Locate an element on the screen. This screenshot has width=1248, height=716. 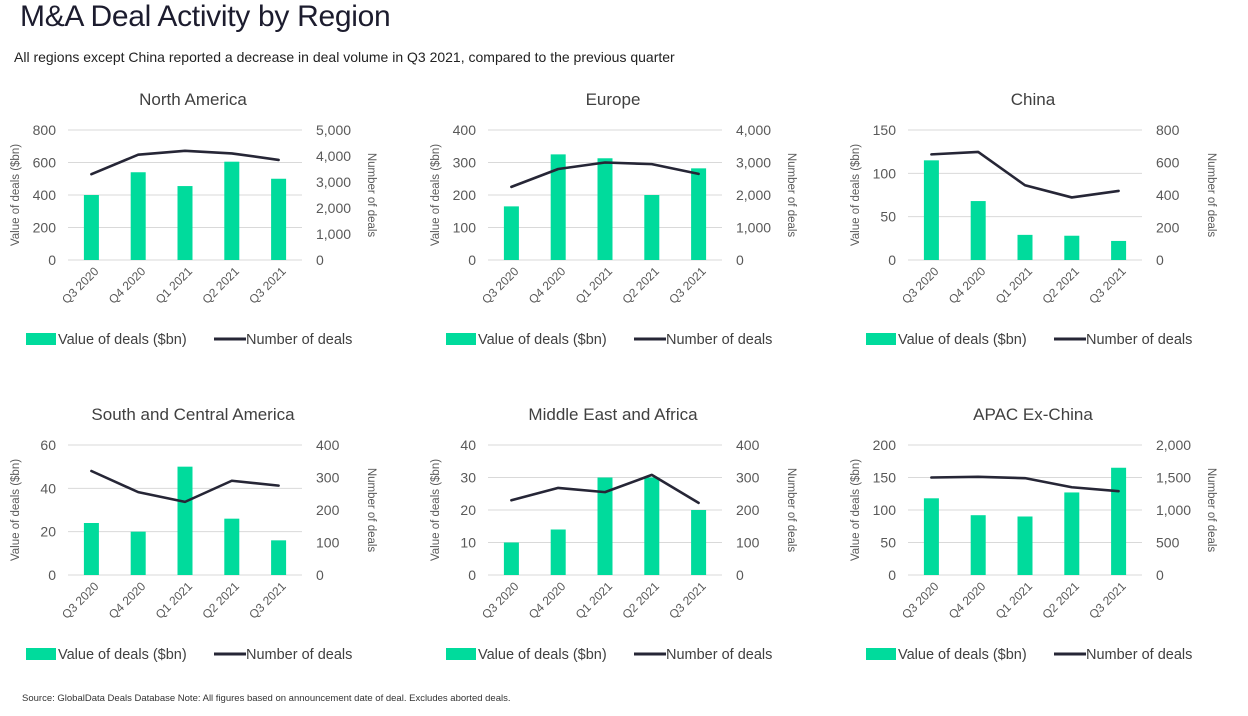
chart-title: North America is located at coordinates (193, 99).